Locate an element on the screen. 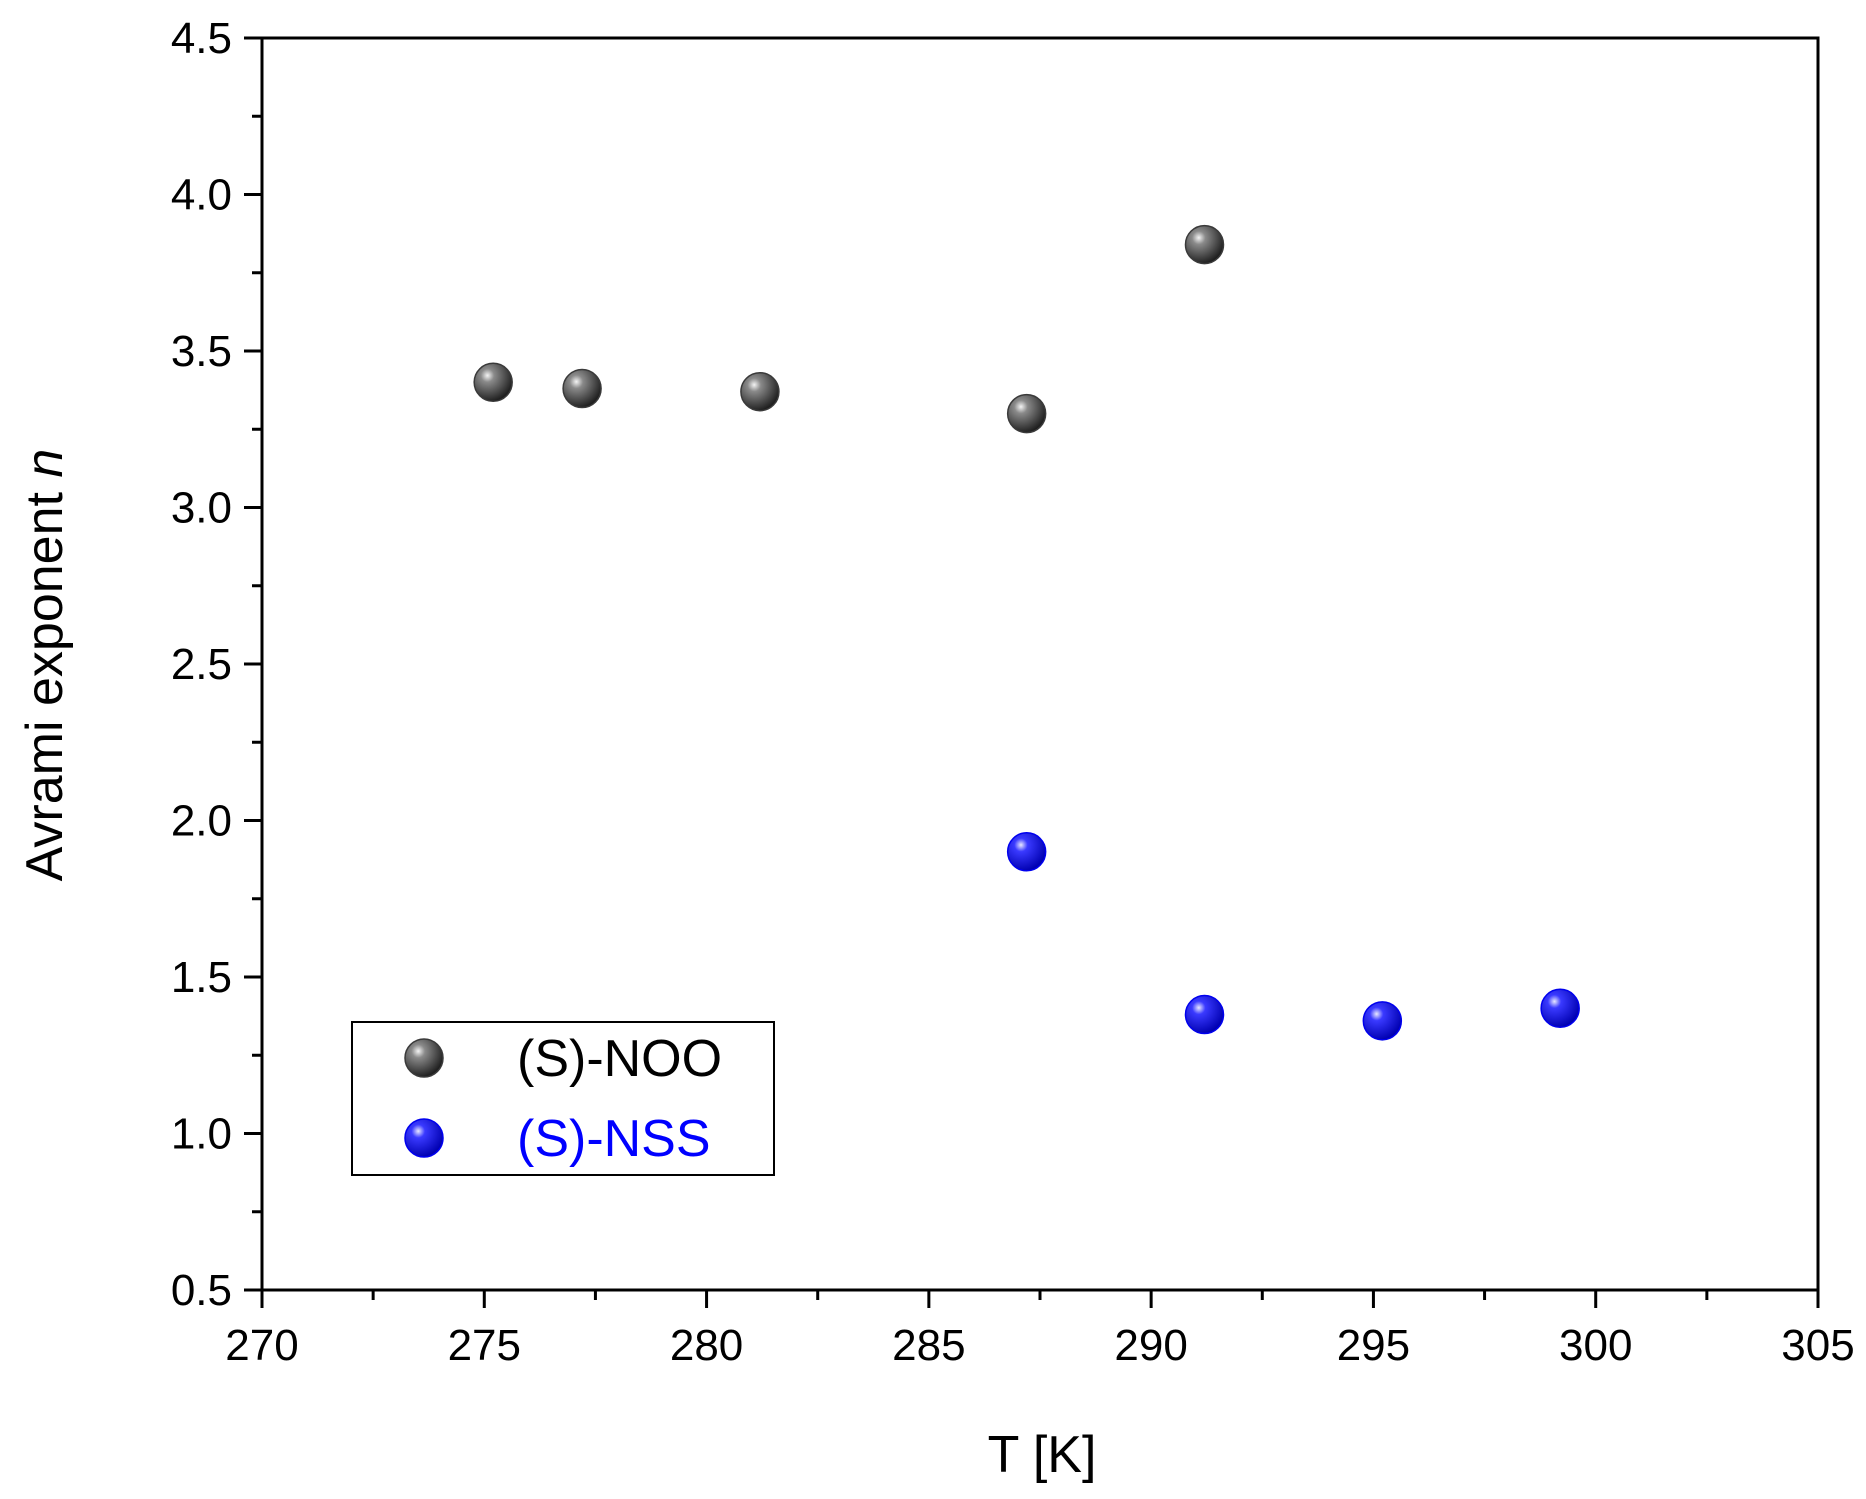 This screenshot has width=1866, height=1499. y-tick-label: 4.0 is located at coordinates (201, 195).